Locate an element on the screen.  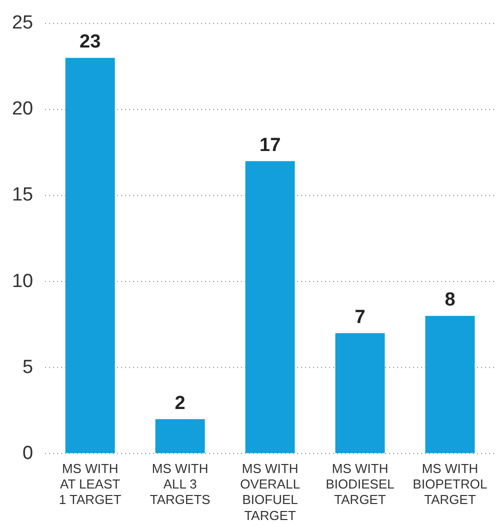
data-label: 7 is located at coordinates (360, 317).